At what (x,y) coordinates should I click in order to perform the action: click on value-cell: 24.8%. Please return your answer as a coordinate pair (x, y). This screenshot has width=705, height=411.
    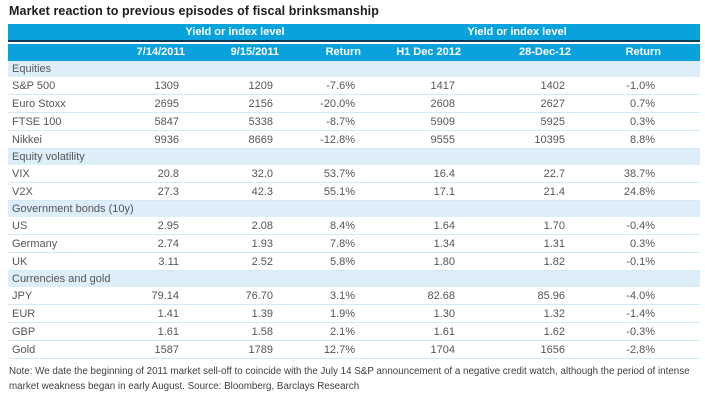
    Looking at the image, I should click on (622, 192).